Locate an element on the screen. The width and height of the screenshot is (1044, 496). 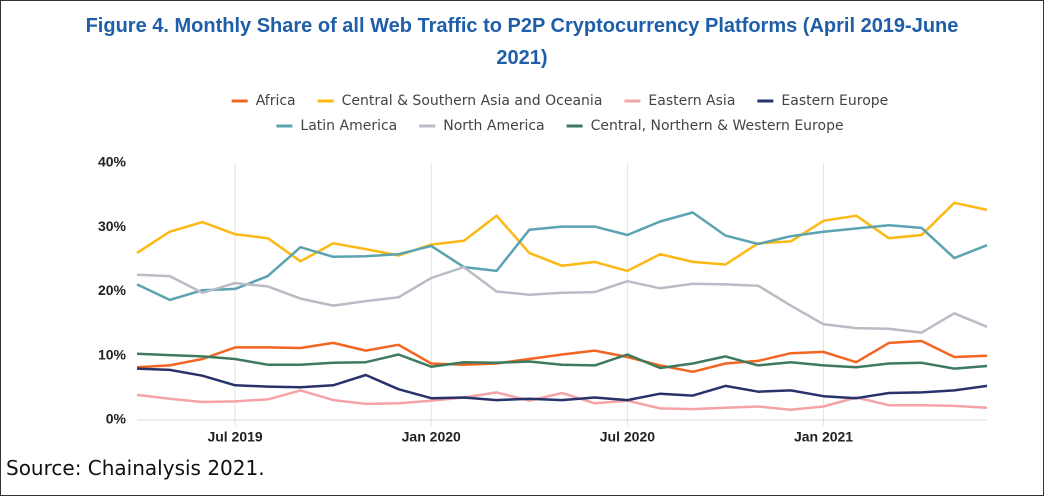
legend-item: Africa is located at coordinates (263, 101).